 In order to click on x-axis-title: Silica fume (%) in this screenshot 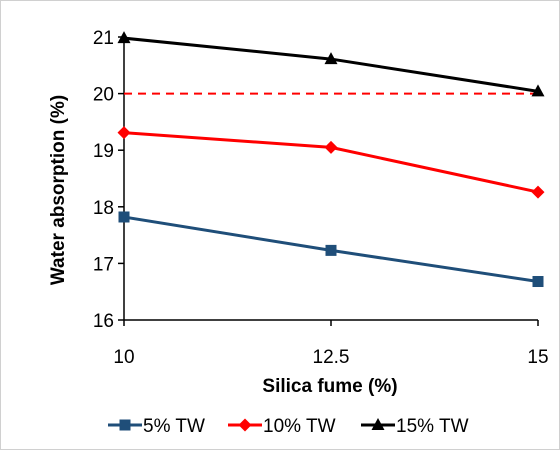, I will do `click(329, 386)`.